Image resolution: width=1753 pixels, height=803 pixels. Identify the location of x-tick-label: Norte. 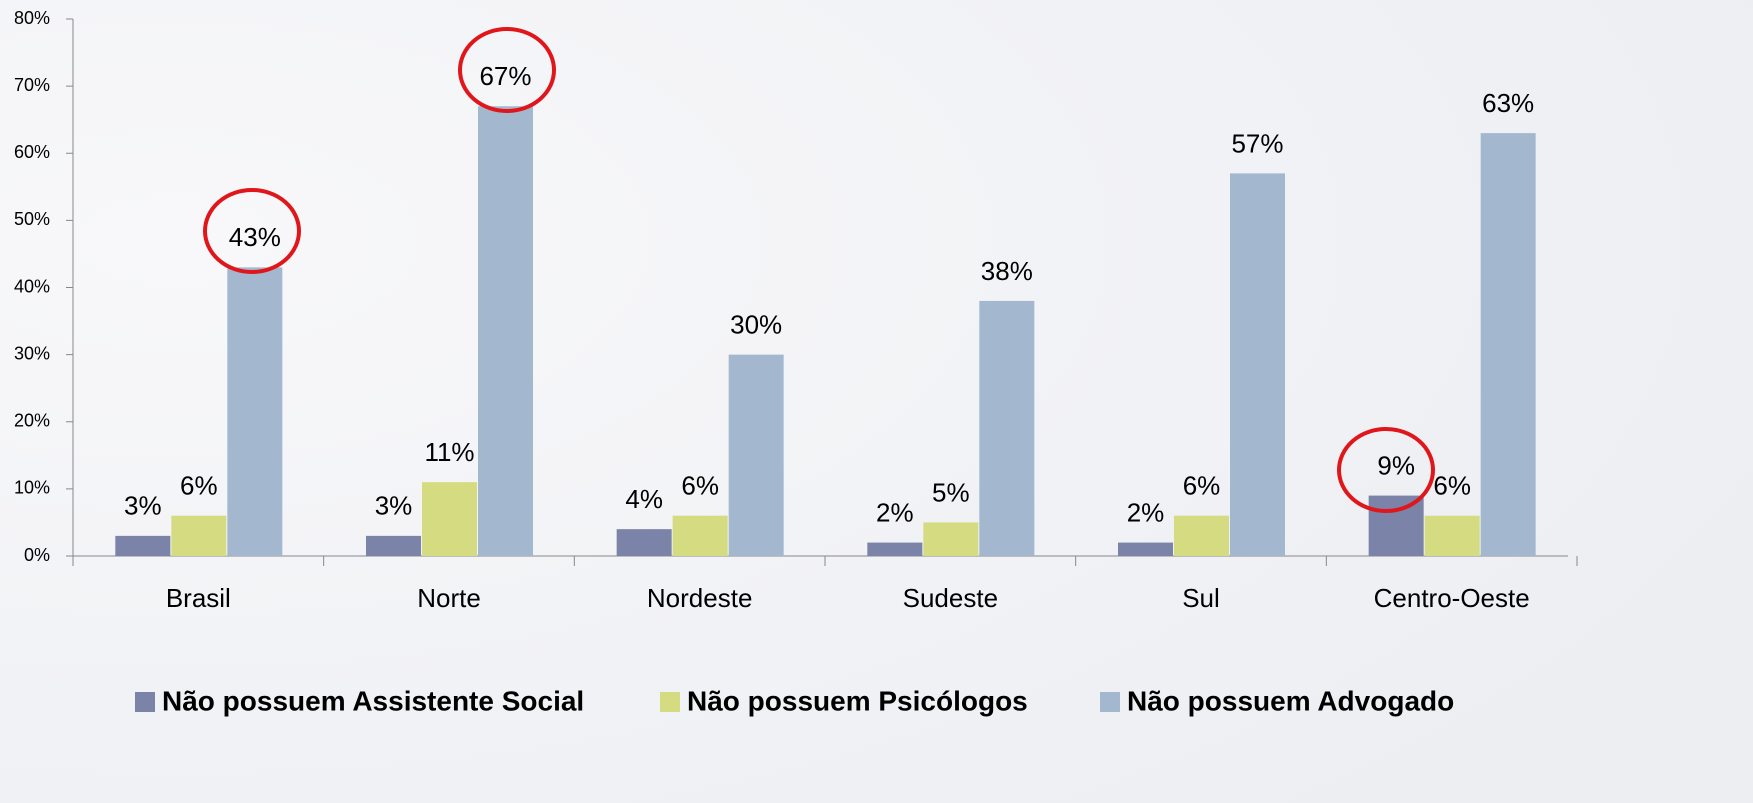
(449, 598).